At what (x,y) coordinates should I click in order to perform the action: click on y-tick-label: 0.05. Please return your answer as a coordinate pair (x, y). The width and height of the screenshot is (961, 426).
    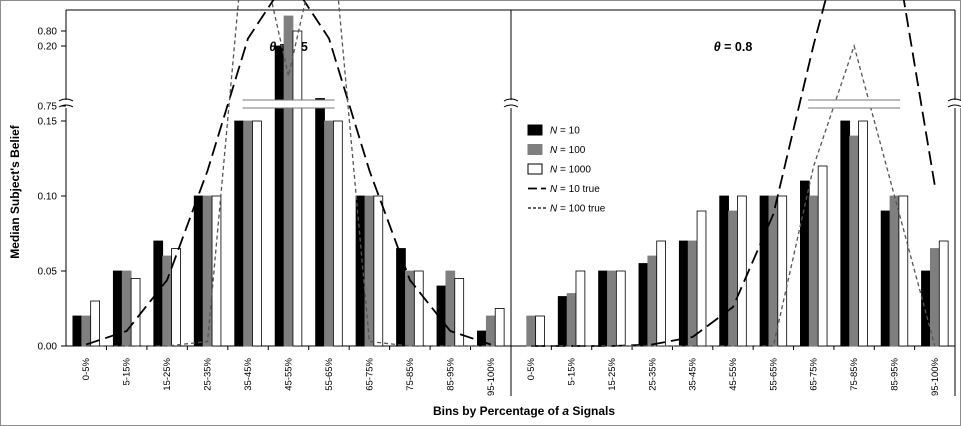
    Looking at the image, I should click on (48, 272).